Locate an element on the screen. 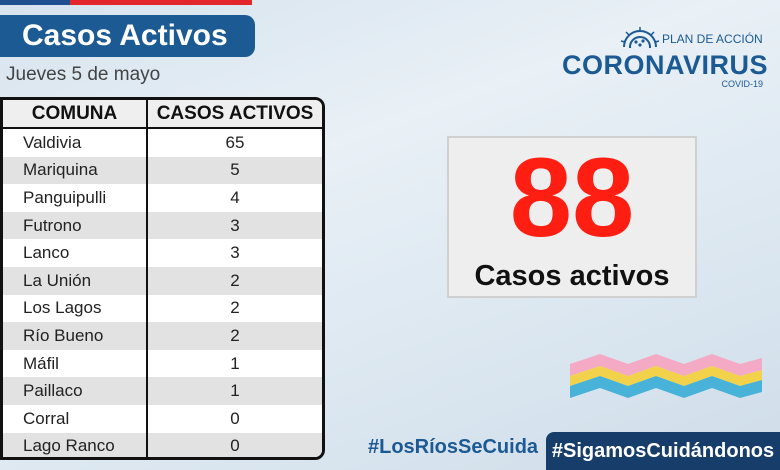 The height and width of the screenshot is (470, 780). table-header: COMUNA CASOS ACTIVOS is located at coordinates (162, 114).